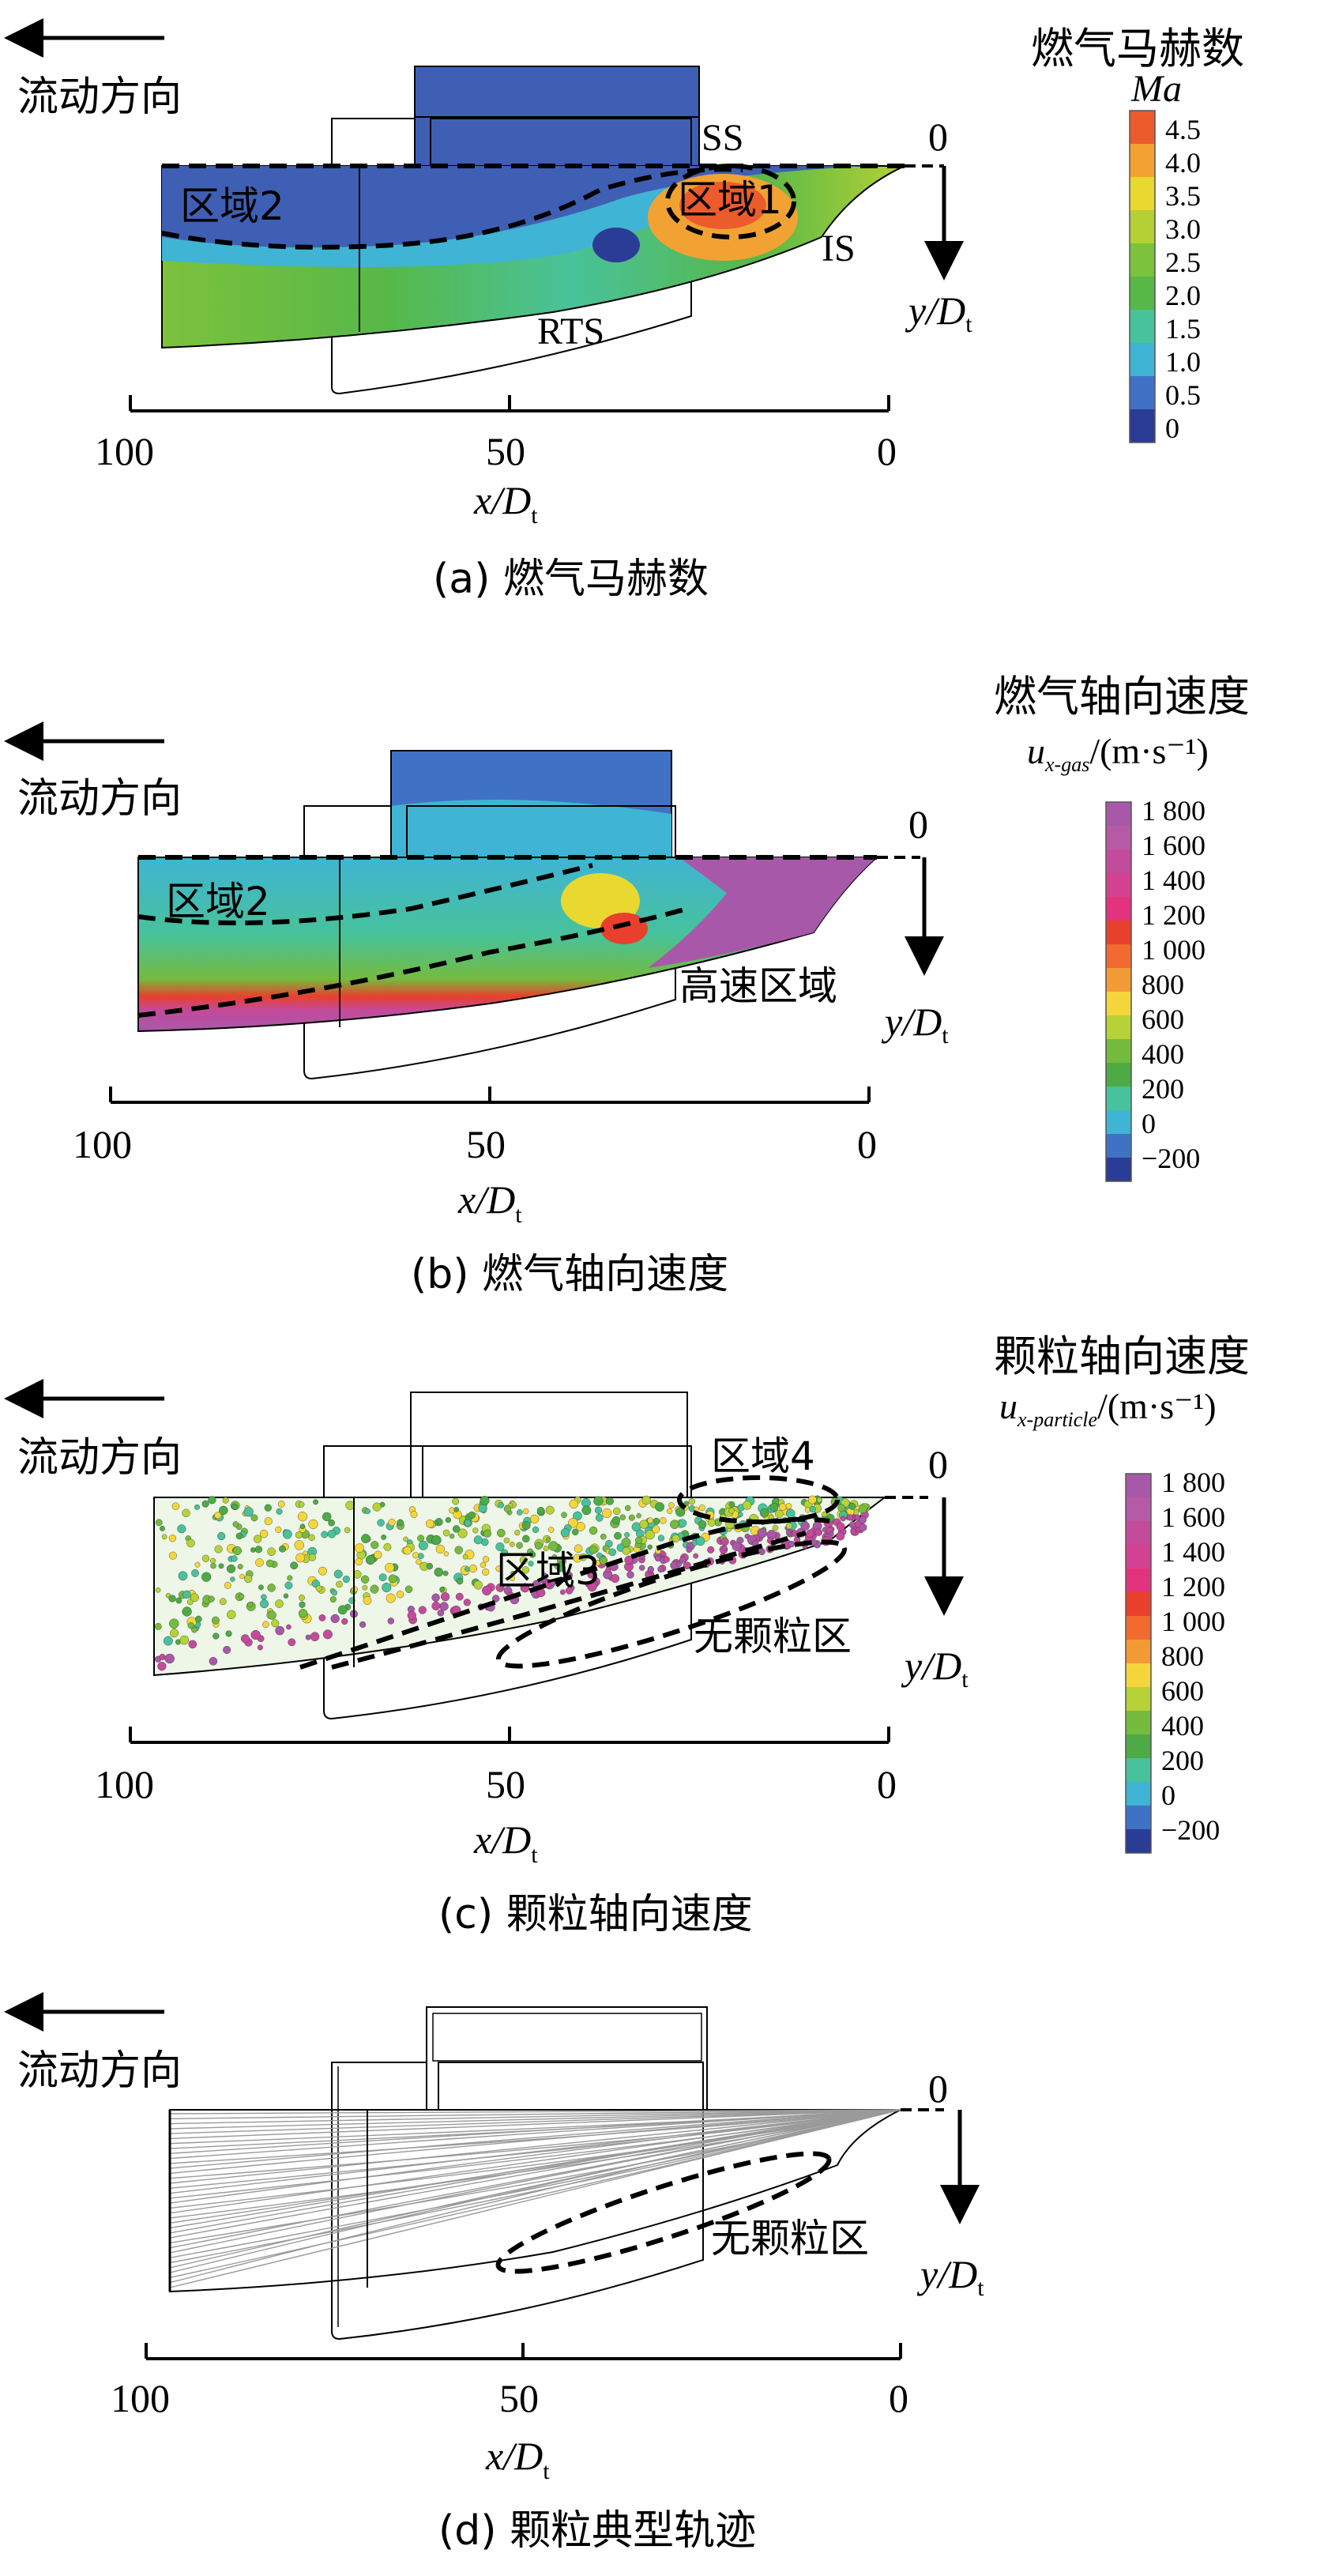 The height and width of the screenshot is (2576, 1324). I want to click on legend-title-c: 颗粒轴向速度, so click(1122, 1356).